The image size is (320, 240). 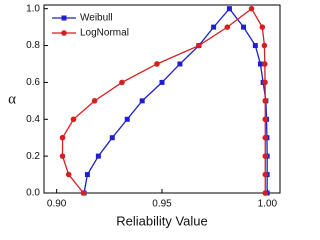 I want to click on y-tick-label: 0.0, so click(x=33, y=193).